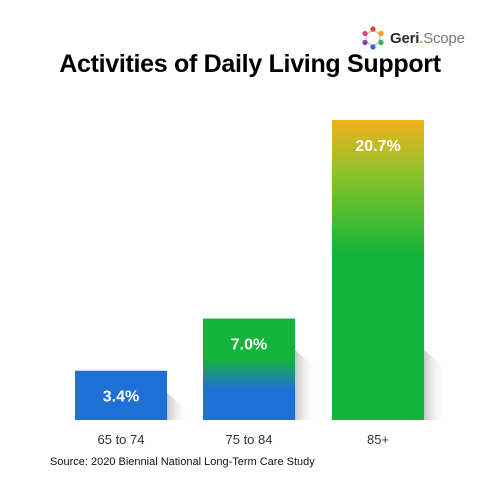 This screenshot has width=500, height=500. Describe the element at coordinates (249, 345) in the screenshot. I see `value-label: 7.0%` at that location.